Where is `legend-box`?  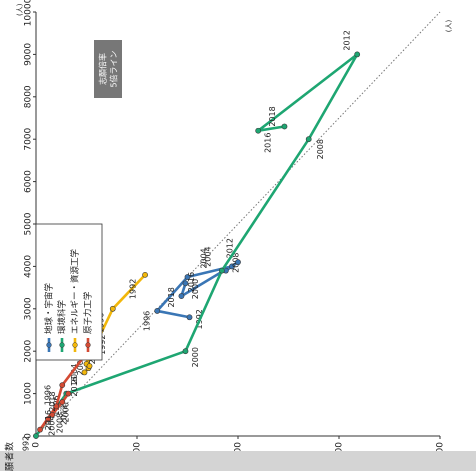 legend-box is located at coordinates (69, 292).